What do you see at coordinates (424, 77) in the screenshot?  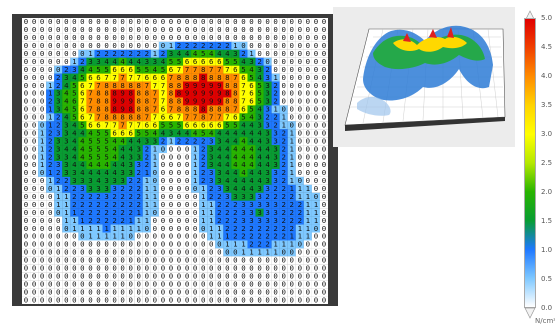 I see `pressure-3d-surface-panel` at bounding box center [424, 77].